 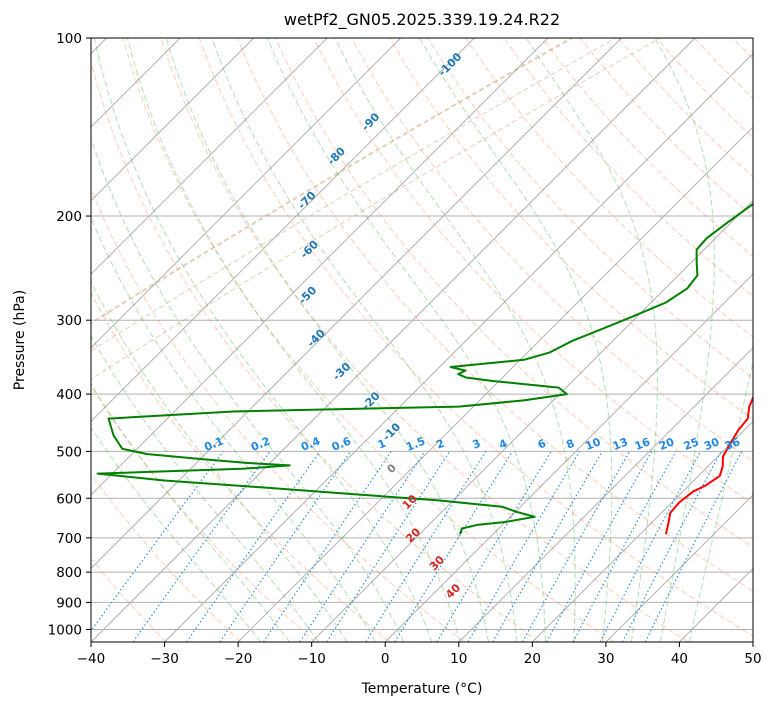 What do you see at coordinates (69, 573) in the screenshot?
I see `y-tick-label: 800` at bounding box center [69, 573].